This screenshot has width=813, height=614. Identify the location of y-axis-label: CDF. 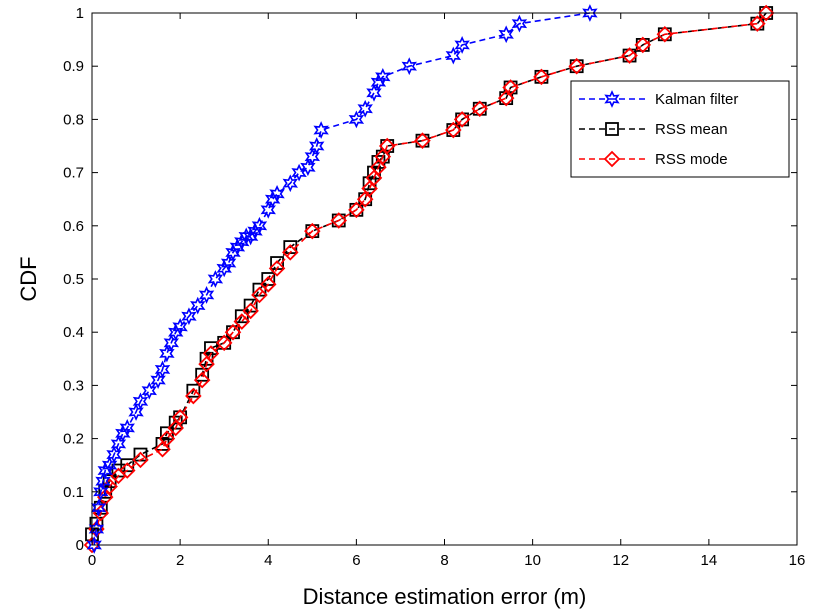
(28, 278).